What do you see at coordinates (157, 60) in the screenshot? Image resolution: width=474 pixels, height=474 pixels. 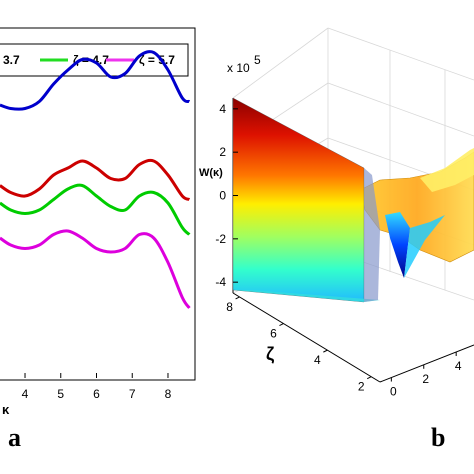 I see `legend-label-3: ζ = 5.7` at bounding box center [157, 60].